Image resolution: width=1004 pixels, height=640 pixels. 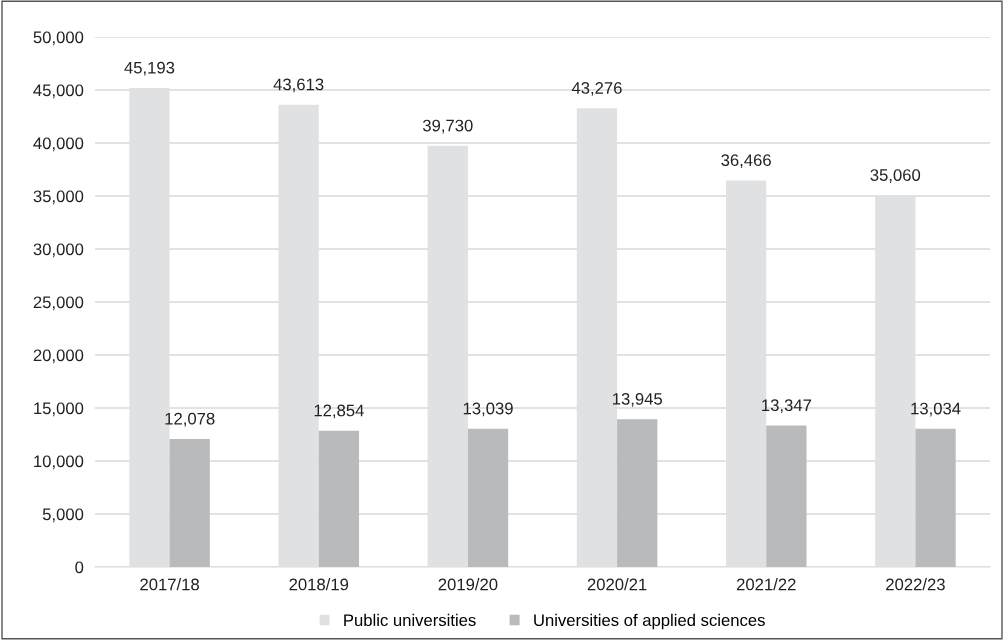 What do you see at coordinates (63, 515) in the screenshot?
I see `y-tick-label: 5,000` at bounding box center [63, 515].